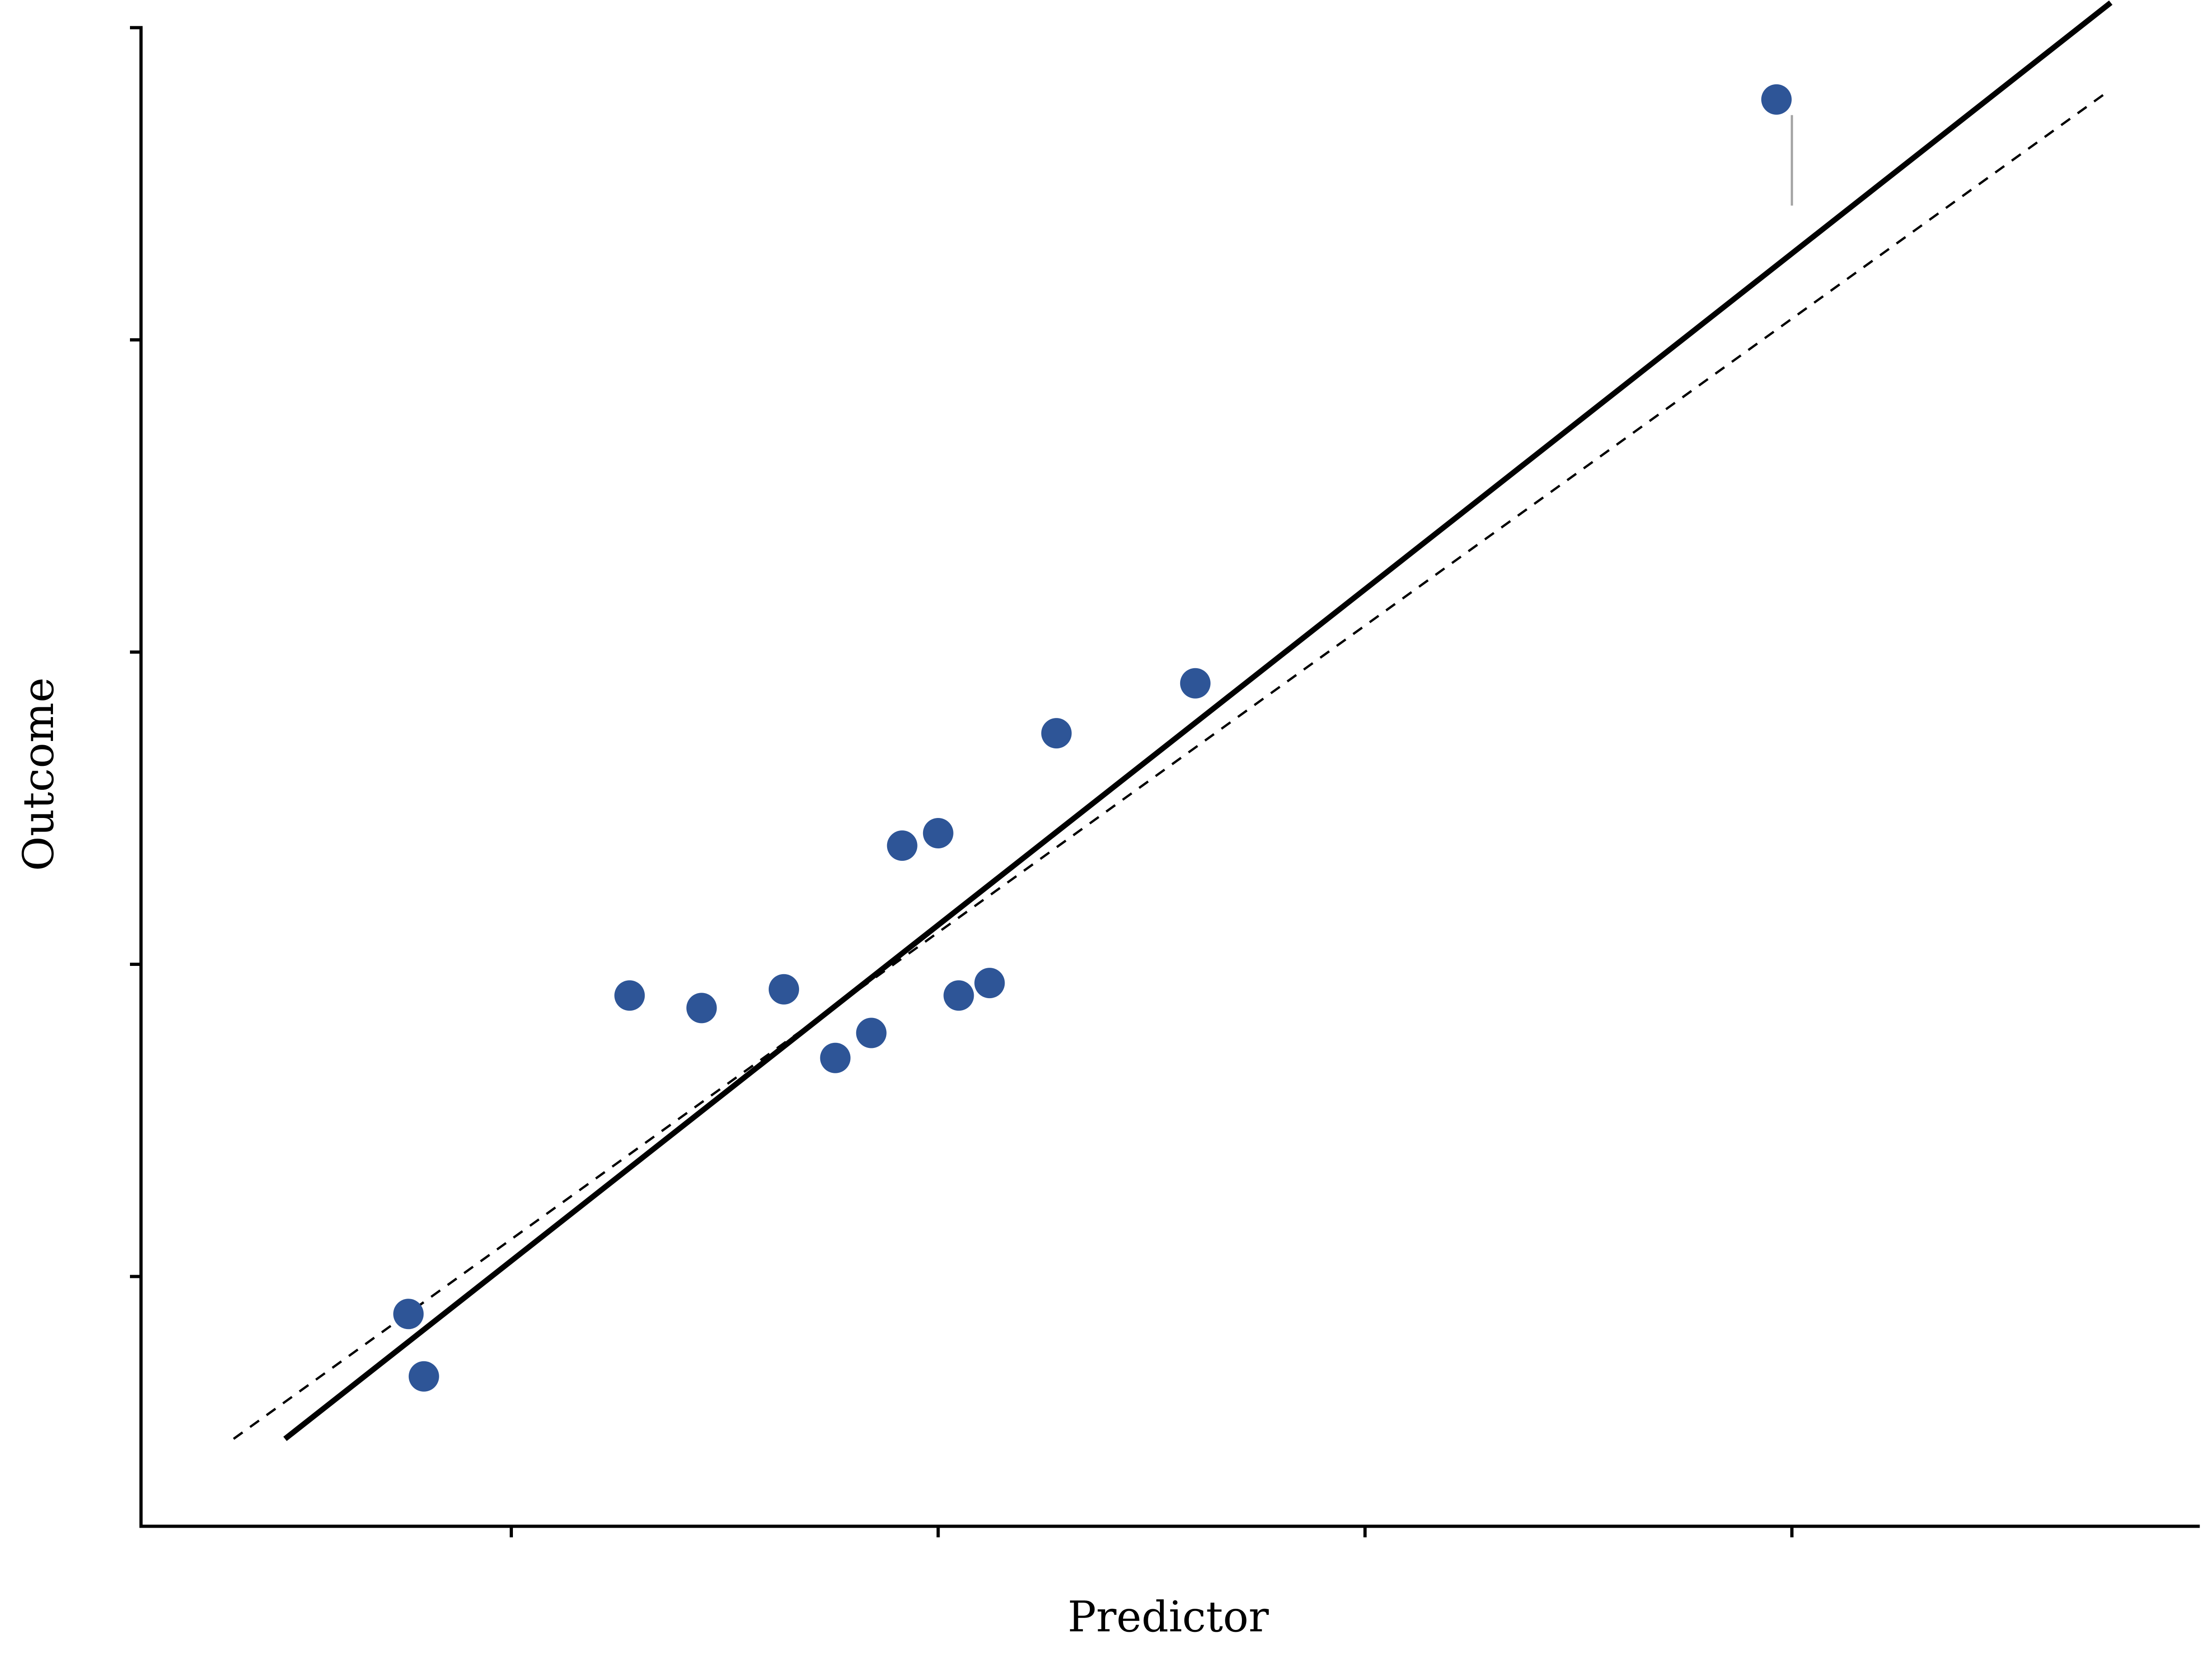 The width and height of the screenshot is (2212, 1659). What do you see at coordinates (1152, 1531) in the screenshot?
I see `x-ticks` at bounding box center [1152, 1531].